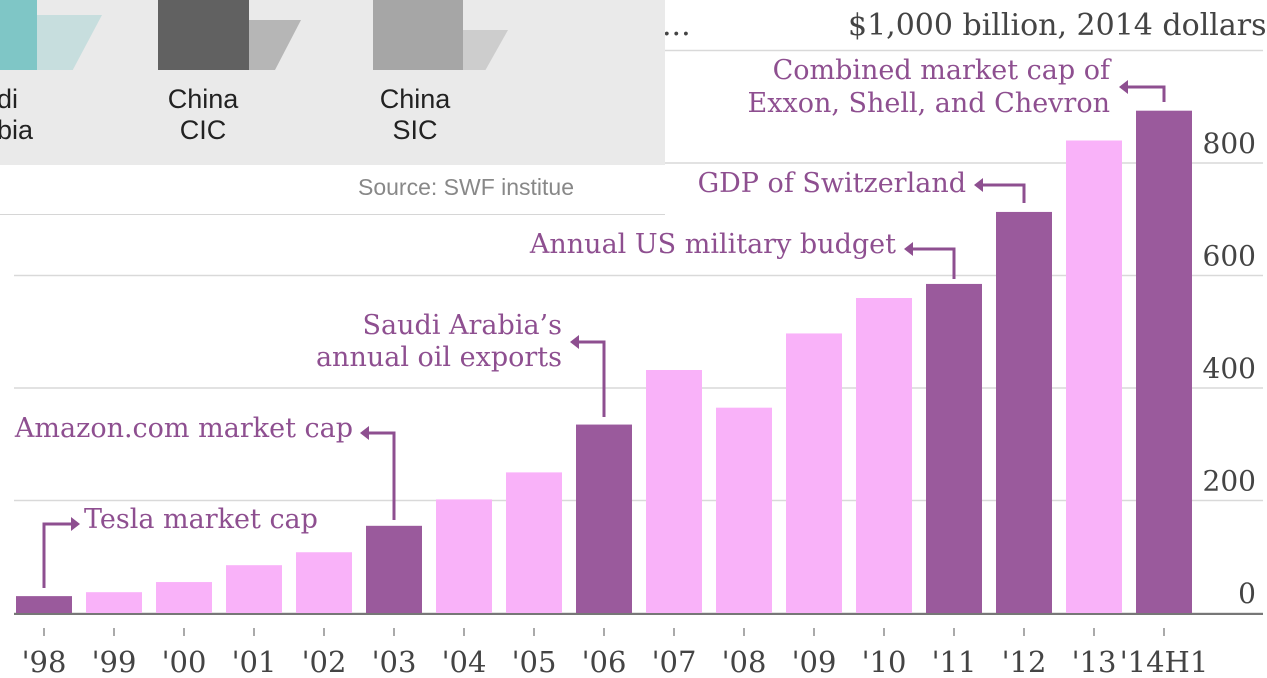 Image resolution: width=1267 pixels, height=678 pixels. Describe the element at coordinates (1229, 256) in the screenshot. I see `y-tick-label-600: 600` at that location.